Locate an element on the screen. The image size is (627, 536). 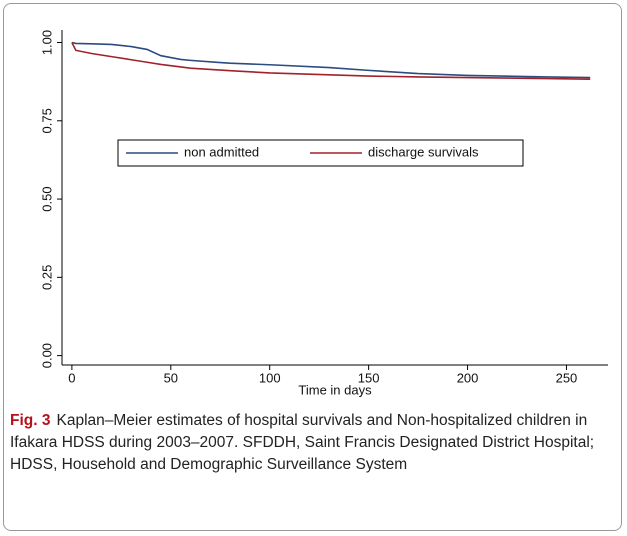
x-tick-label: 0 is located at coordinates (71, 377).